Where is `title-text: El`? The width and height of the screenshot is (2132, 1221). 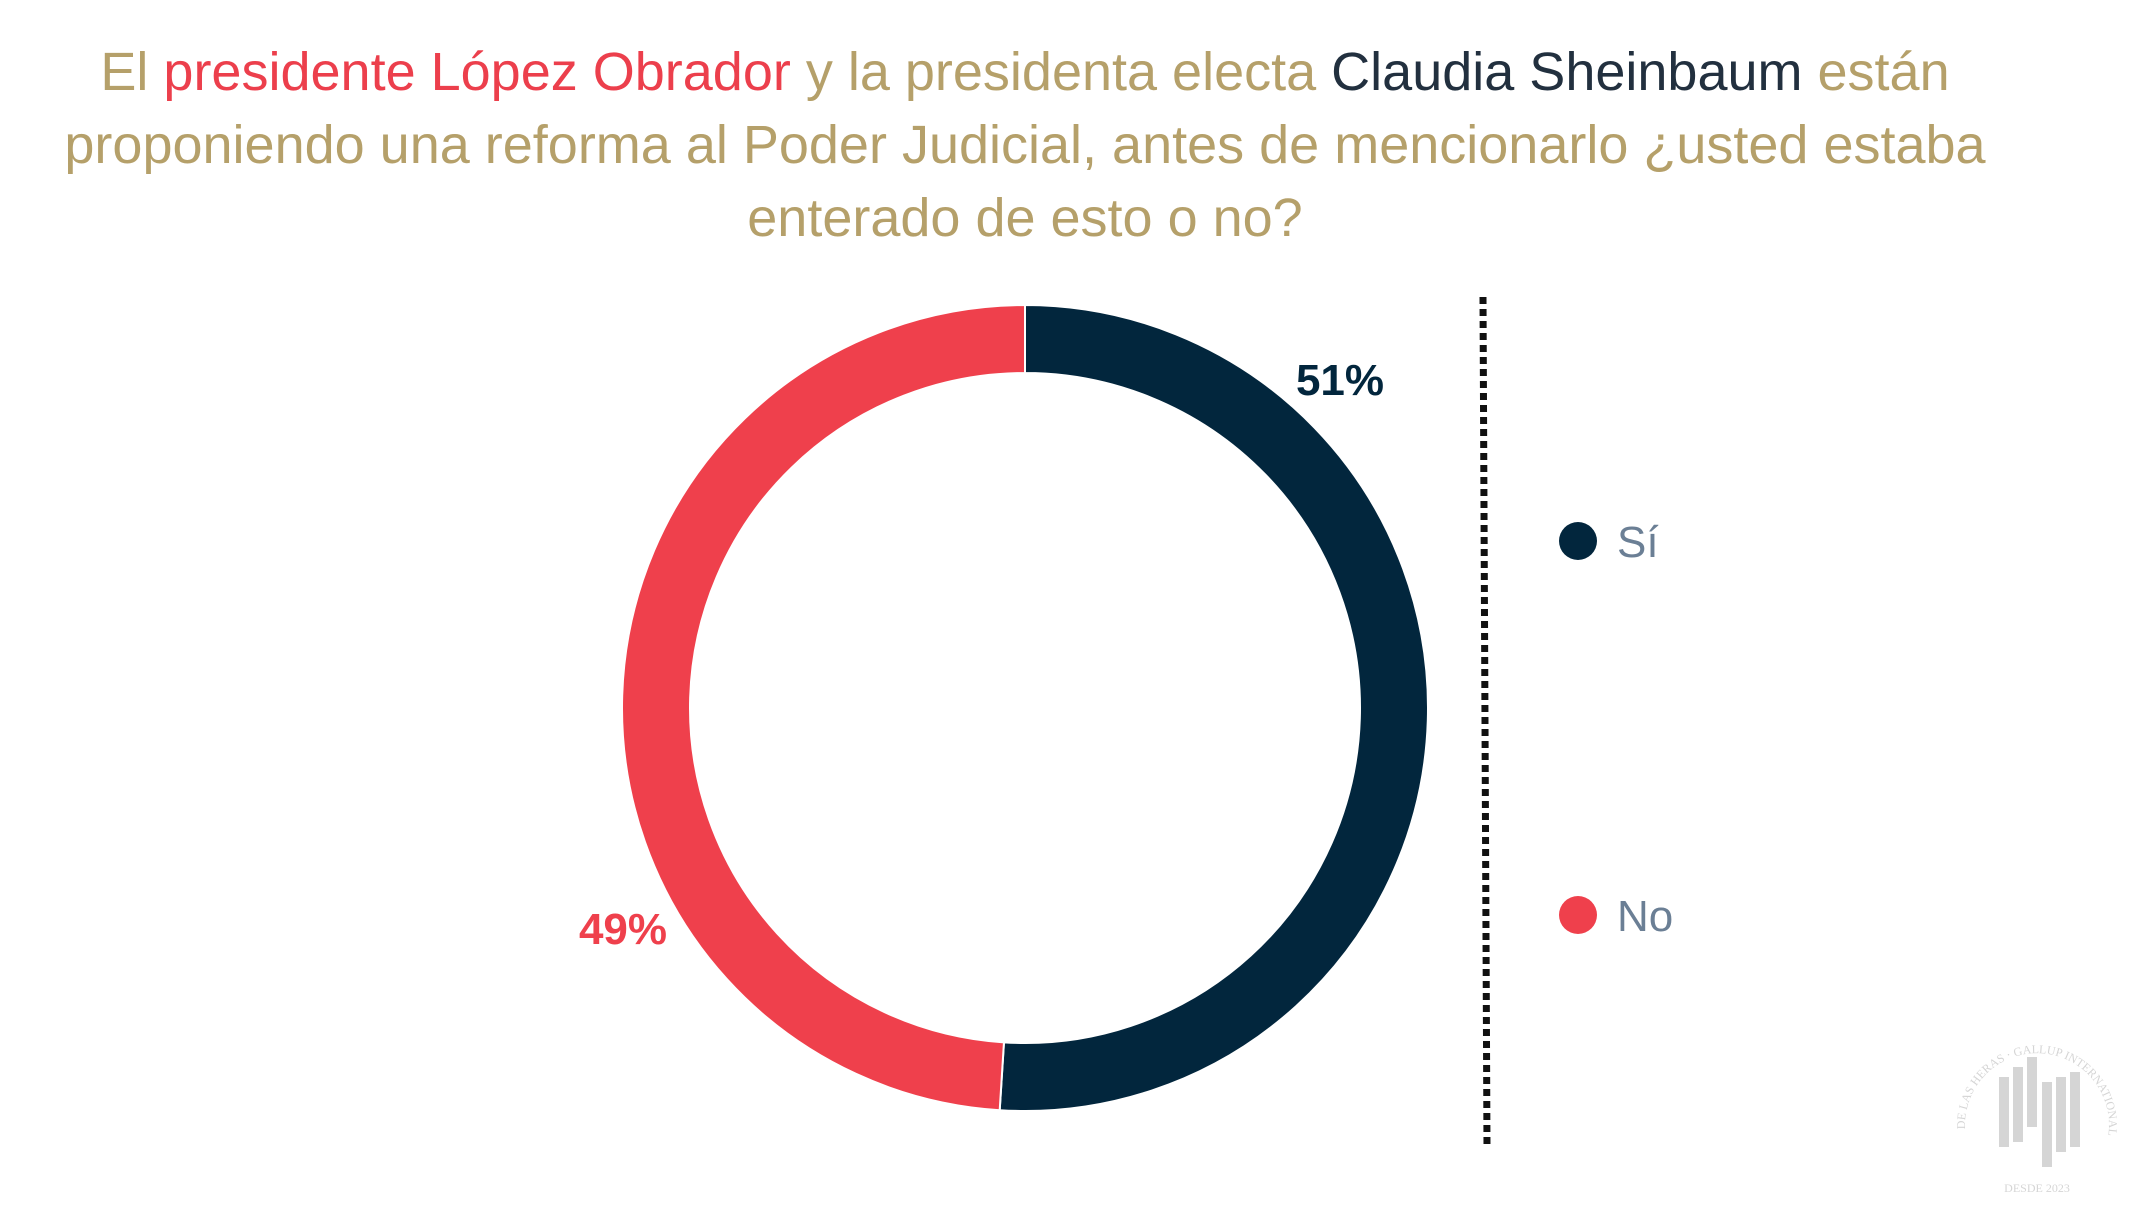 title-text: El is located at coordinates (132, 72).